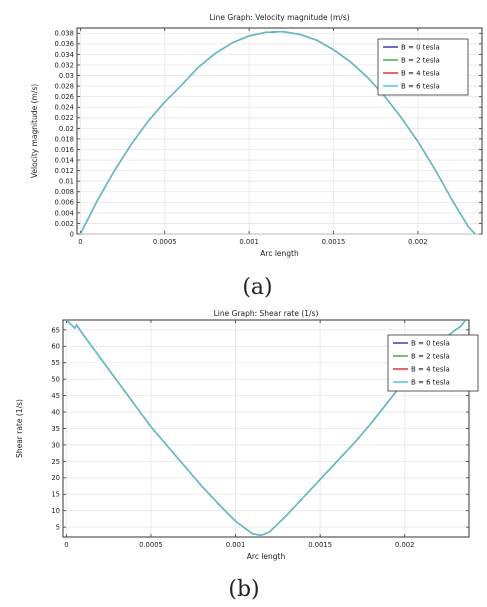 Image resolution: width=487 pixels, height=607 pixels. What do you see at coordinates (80, 242) in the screenshot?
I see `velocity-x-tick-label: 0` at bounding box center [80, 242].